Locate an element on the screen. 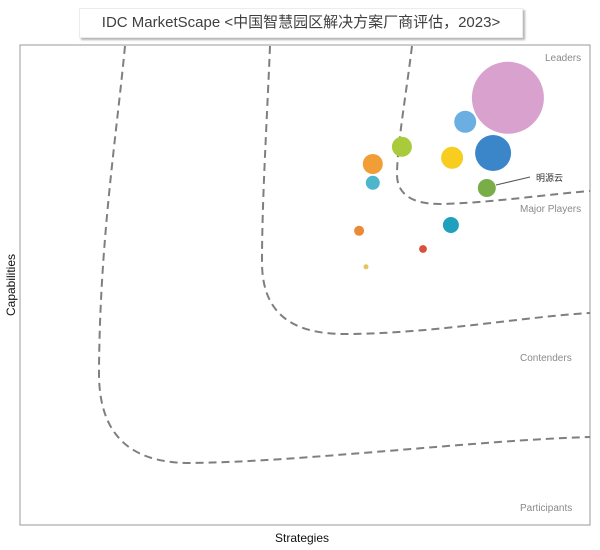 The width and height of the screenshot is (600, 550). zone-label-major-players: Major Players is located at coordinates (550, 209).